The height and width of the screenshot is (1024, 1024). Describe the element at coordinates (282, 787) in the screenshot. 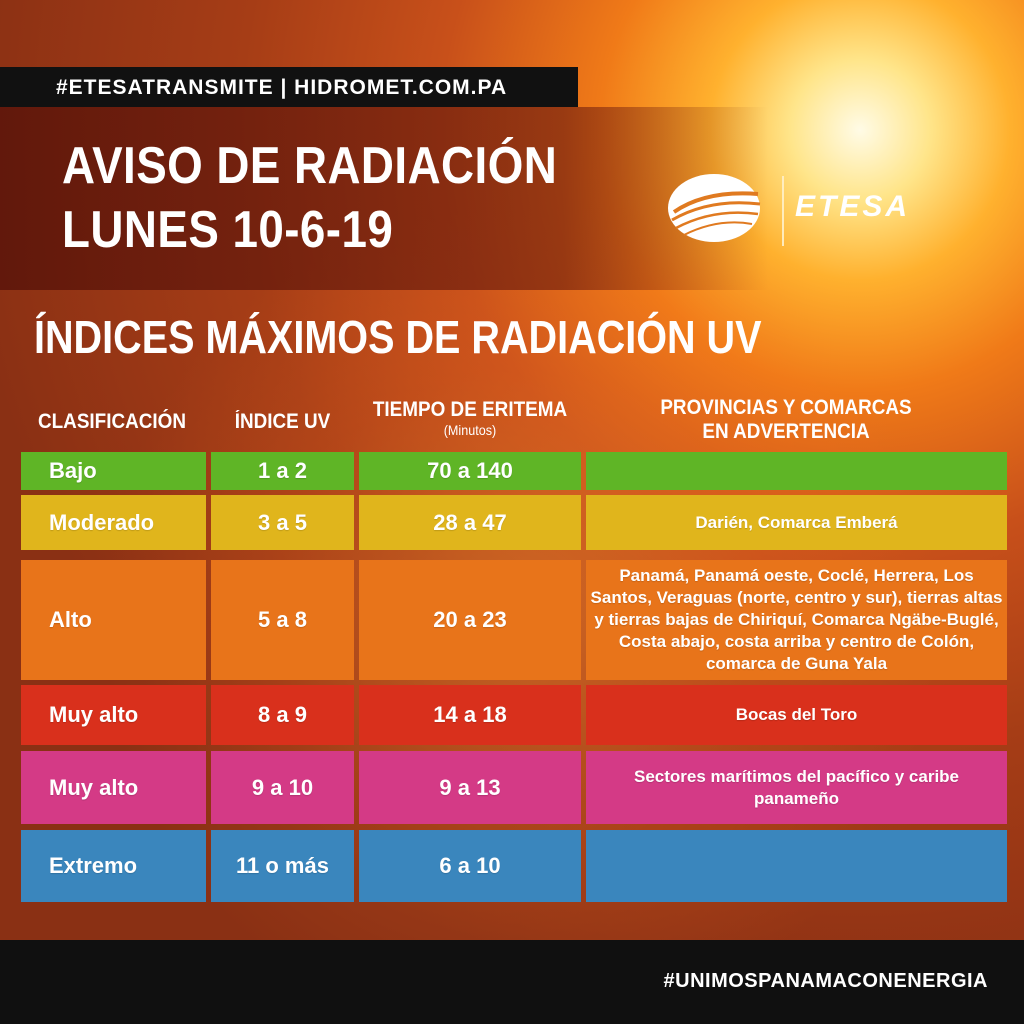

I see `table-cell-indice: 9 a 10` at that location.